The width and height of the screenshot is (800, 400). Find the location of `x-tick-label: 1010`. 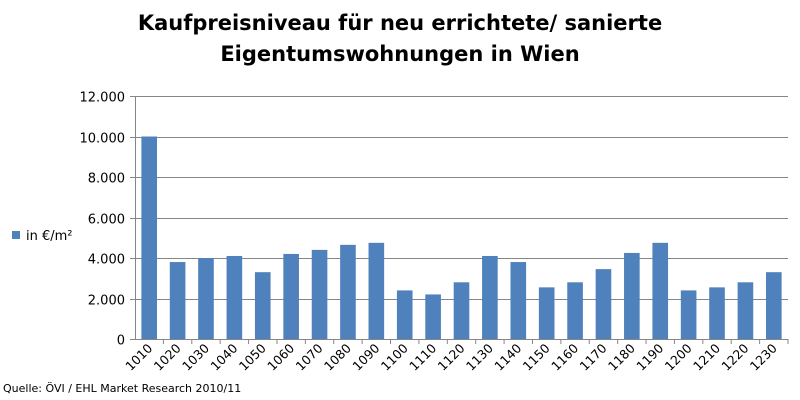

x-tick-label: 1010 is located at coordinates (138, 356).